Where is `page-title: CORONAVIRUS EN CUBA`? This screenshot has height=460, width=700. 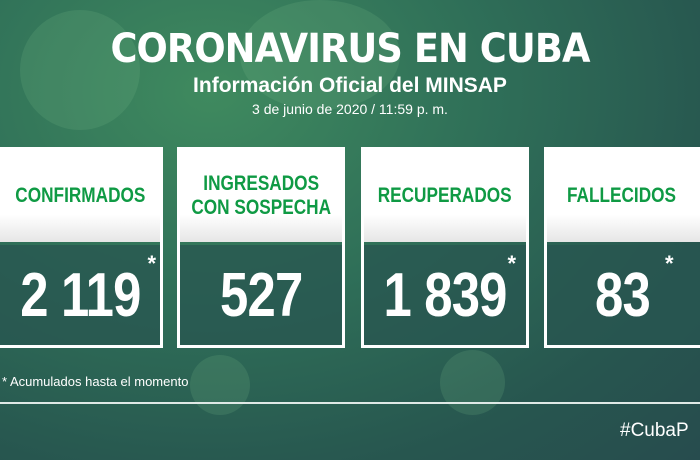
page-title: CORONAVIRUS EN CUBA is located at coordinates (350, 49).